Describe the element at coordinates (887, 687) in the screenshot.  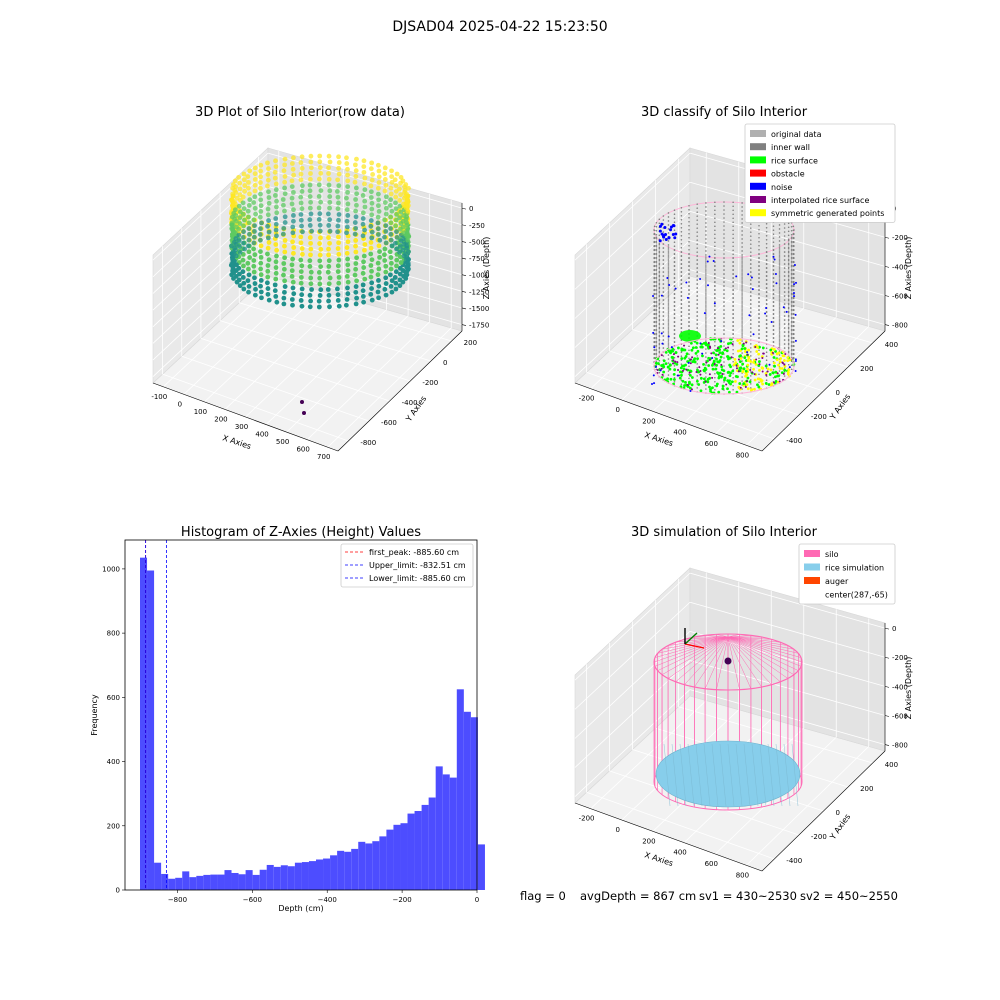
I see `z-tick-mark` at that location.